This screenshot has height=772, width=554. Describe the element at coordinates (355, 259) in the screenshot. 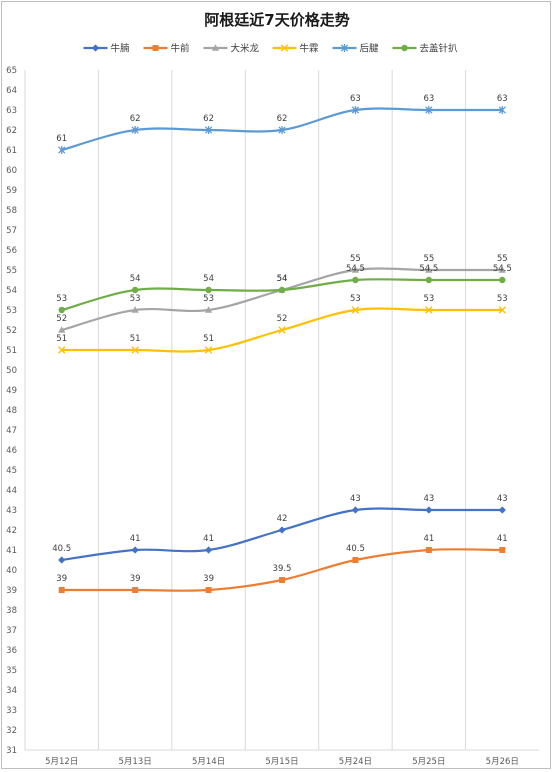

I see `data-label: 55` at that location.